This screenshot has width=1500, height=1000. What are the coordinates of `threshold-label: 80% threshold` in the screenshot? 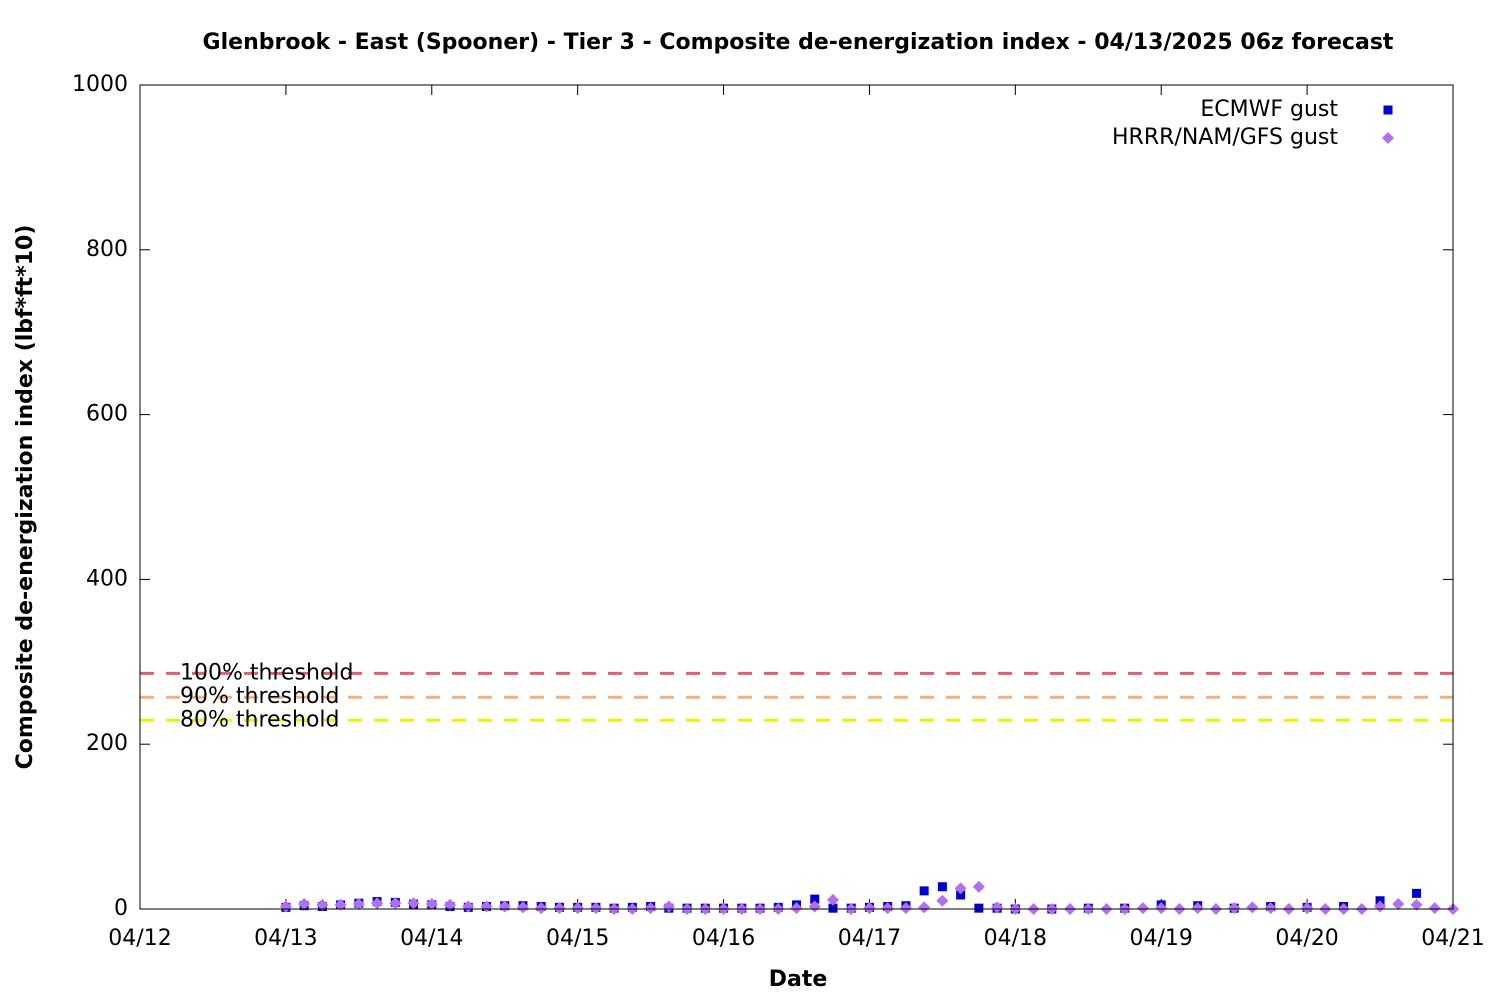 It's located at (260, 719).